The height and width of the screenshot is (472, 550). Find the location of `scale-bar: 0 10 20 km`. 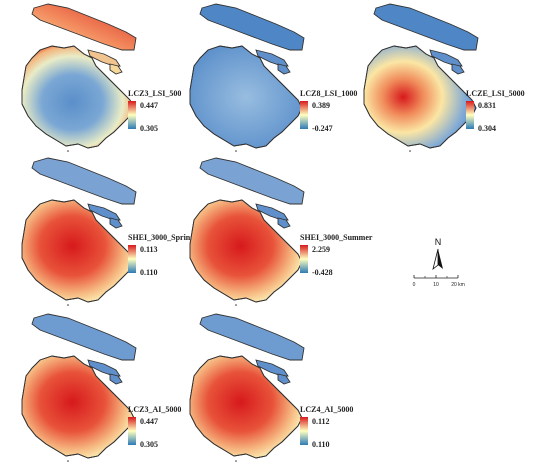

scale-bar: 0 10 20 km is located at coordinates (439, 281).